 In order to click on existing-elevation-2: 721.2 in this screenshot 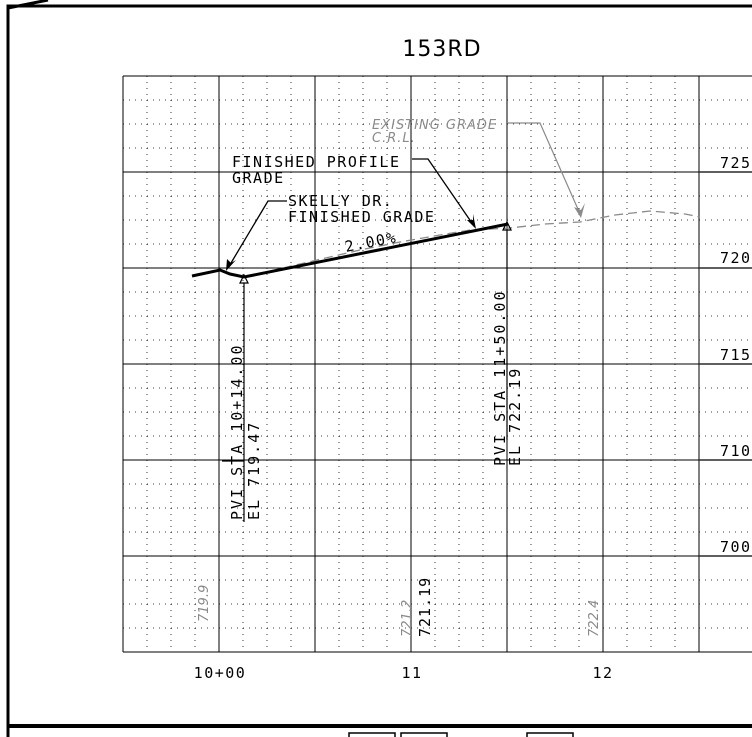, I will do `click(407, 618)`.